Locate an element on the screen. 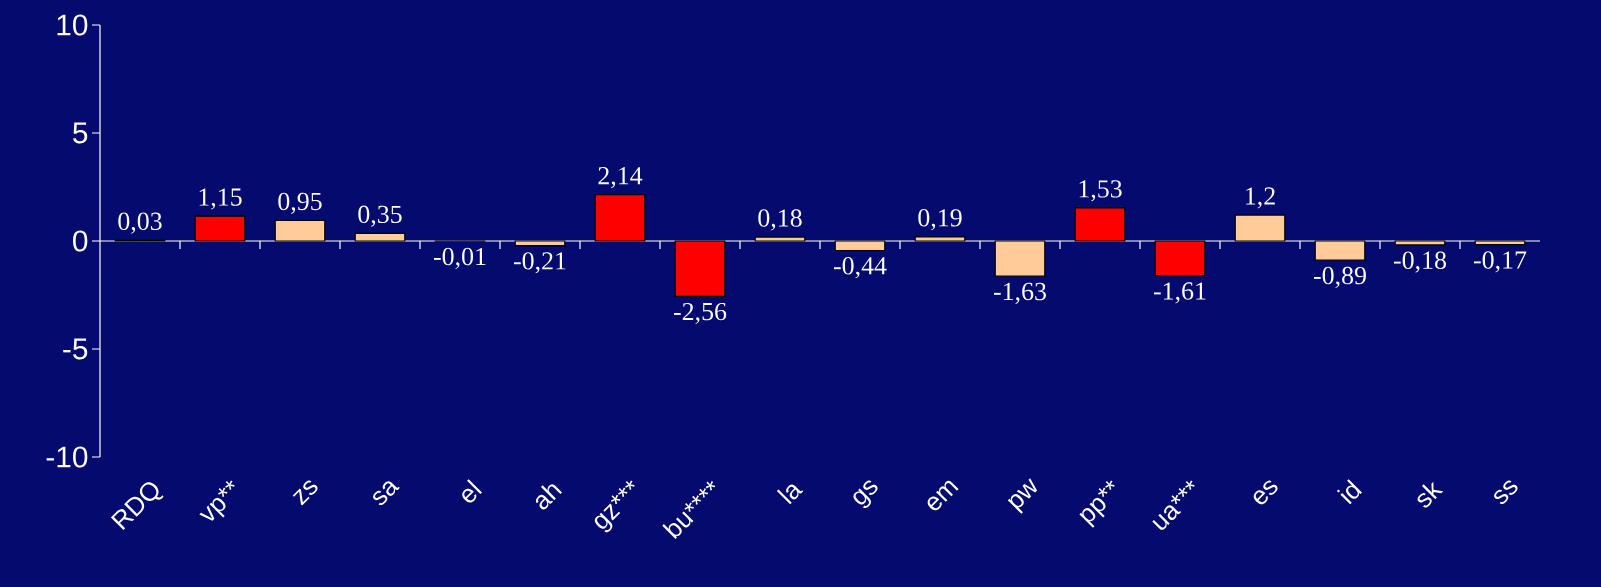 The width and height of the screenshot is (1601, 587). y-tick-label: -5 is located at coordinates (75, 349).